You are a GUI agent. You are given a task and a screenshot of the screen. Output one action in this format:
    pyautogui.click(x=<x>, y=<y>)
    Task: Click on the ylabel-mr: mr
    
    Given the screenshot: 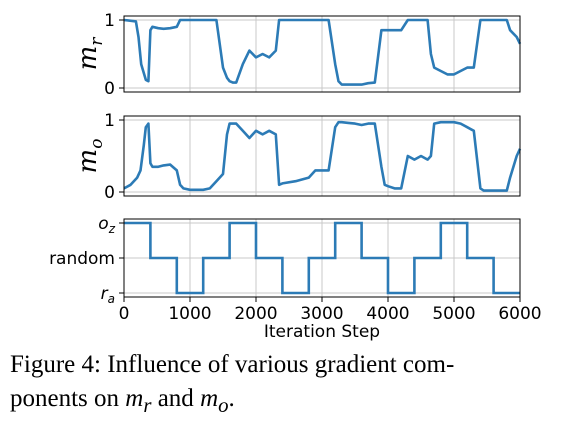 What is the action you would take?
    pyautogui.click(x=90, y=54)
    